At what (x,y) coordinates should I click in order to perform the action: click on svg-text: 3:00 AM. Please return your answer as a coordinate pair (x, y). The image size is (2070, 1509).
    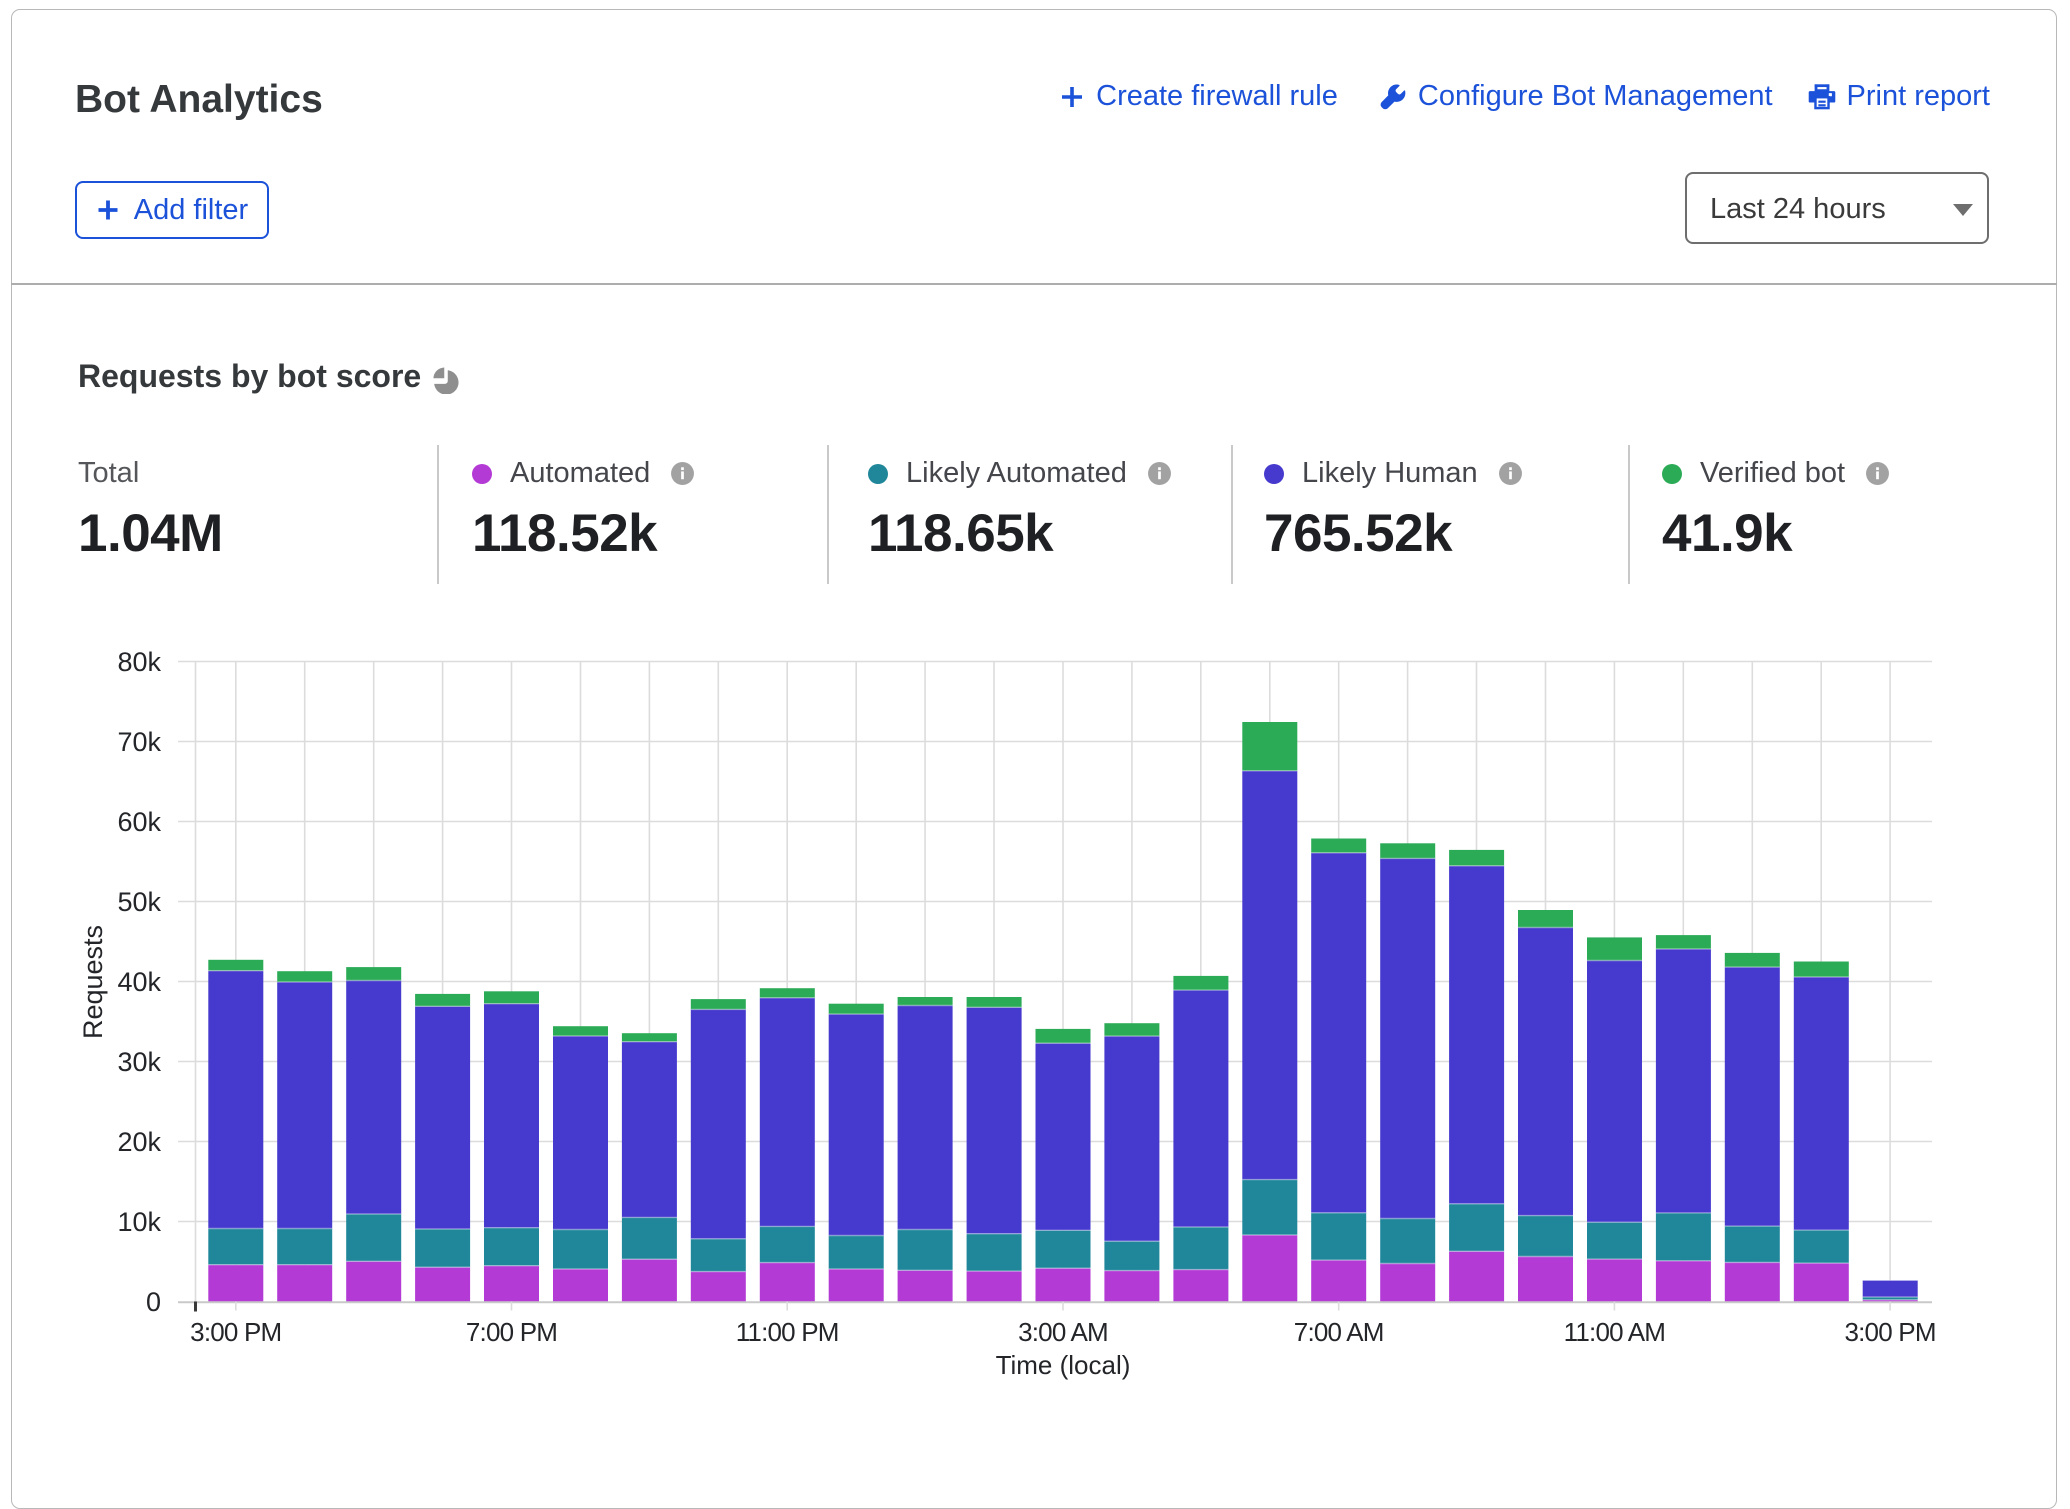
    Looking at the image, I should click on (1063, 1332).